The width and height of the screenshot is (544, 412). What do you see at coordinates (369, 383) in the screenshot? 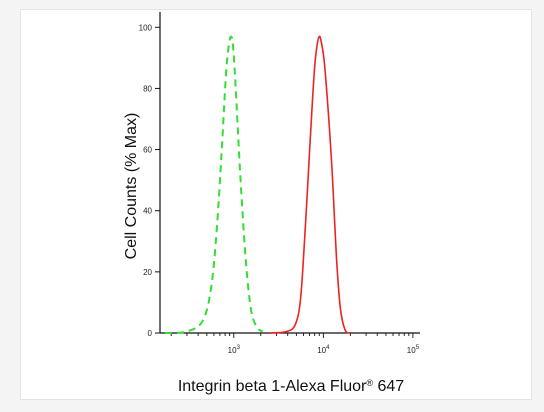
I see `x-axis-label-registered-mark: ®` at bounding box center [369, 383].